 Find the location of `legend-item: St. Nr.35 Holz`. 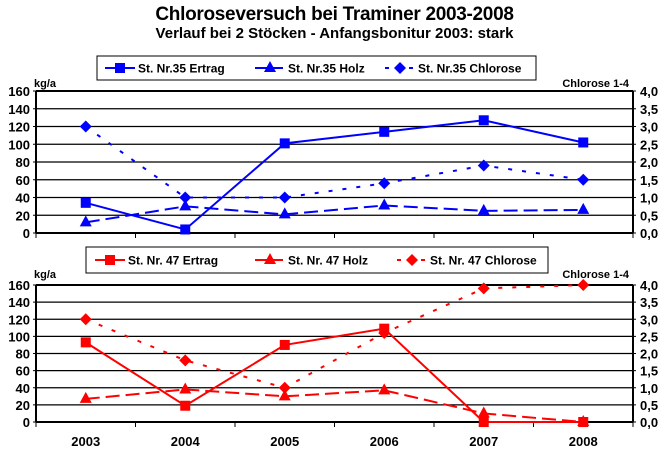

legend-item: St. Nr.35 Holz is located at coordinates (310, 68).